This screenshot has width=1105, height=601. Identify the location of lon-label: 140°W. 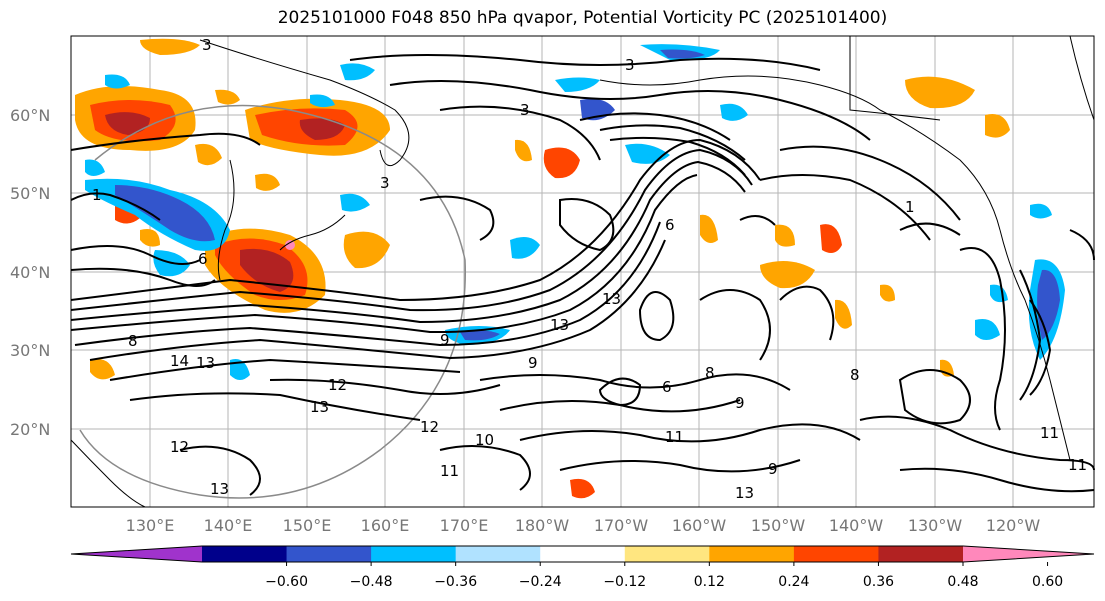
(856, 525).